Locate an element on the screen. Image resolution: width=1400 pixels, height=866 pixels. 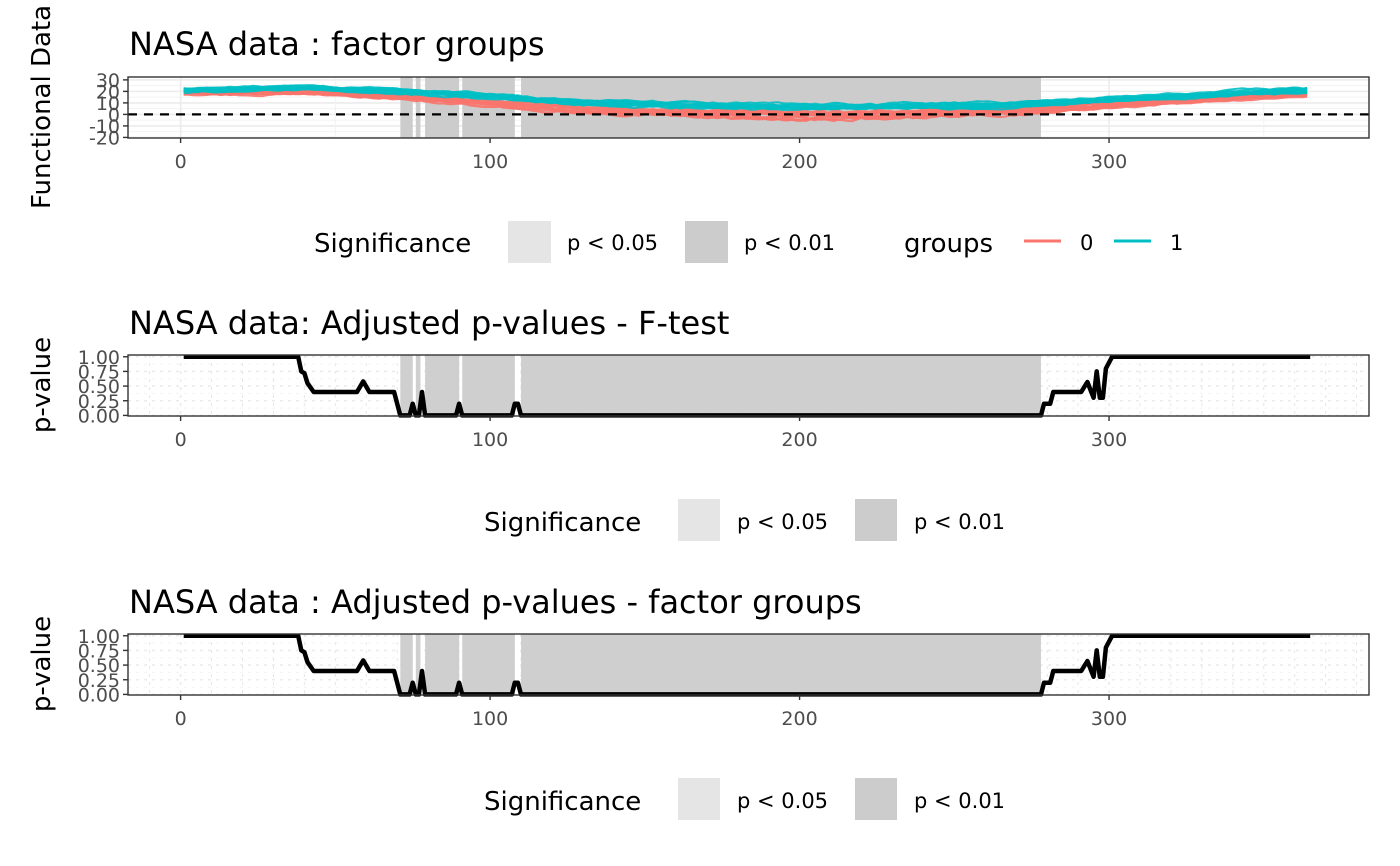
y-tick-label: 30 is located at coordinates (108, 81).